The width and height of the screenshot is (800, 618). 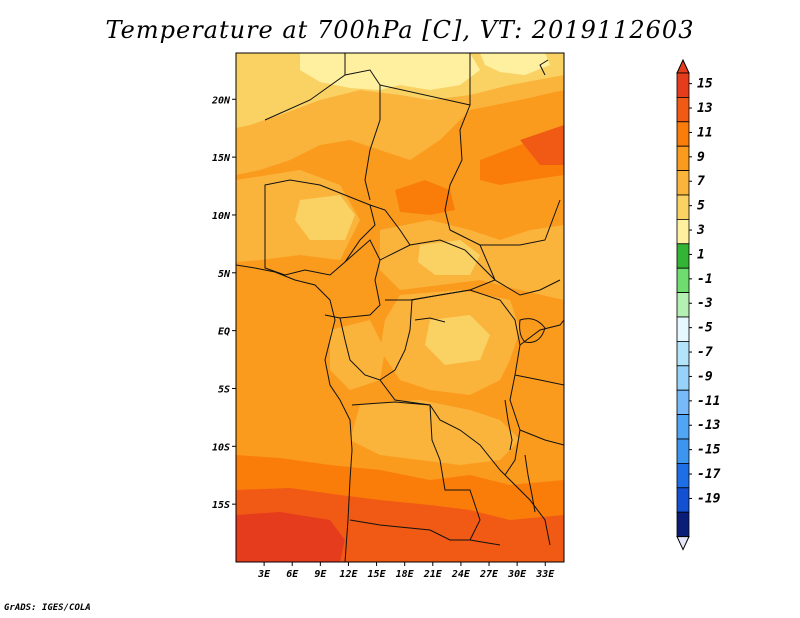 I want to click on lat-tick-label: EQ, so click(x=224, y=332).